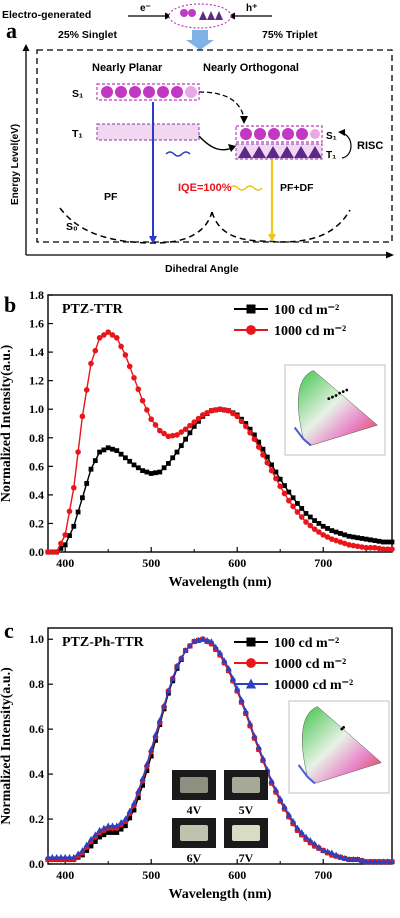 Image resolution: width=400 pixels, height=918 pixels. I want to click on down-arrow, so click(200, 40).